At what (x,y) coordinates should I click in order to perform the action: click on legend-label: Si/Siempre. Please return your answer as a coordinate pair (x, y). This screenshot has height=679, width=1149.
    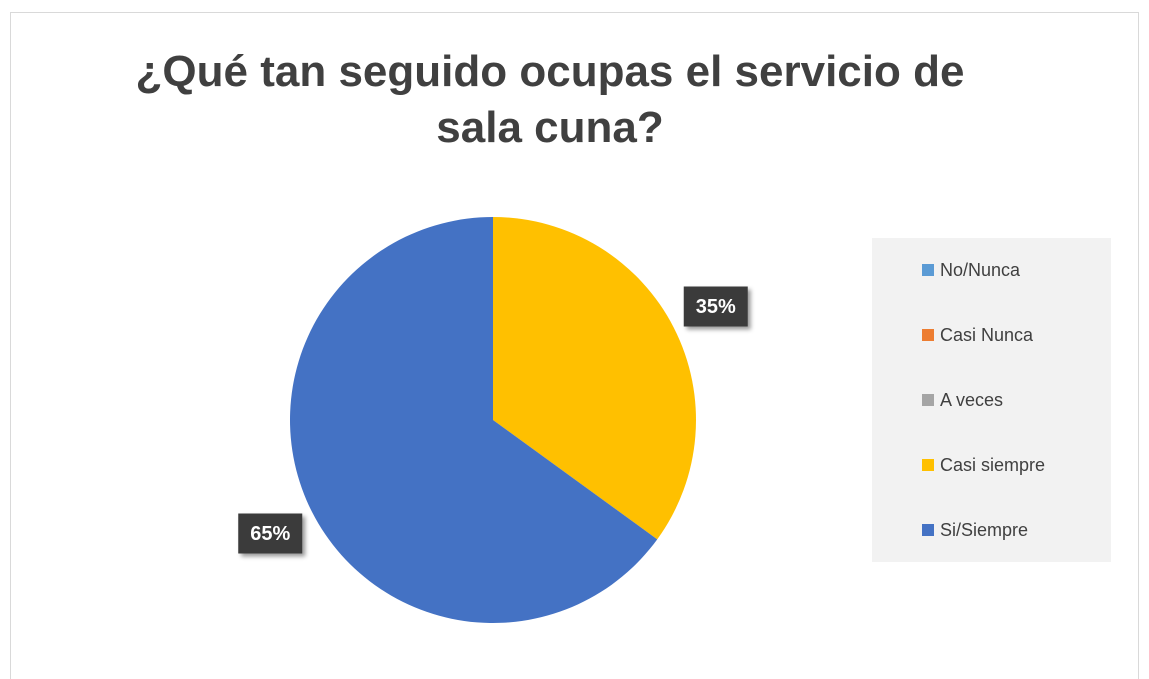
    Looking at the image, I should click on (984, 530).